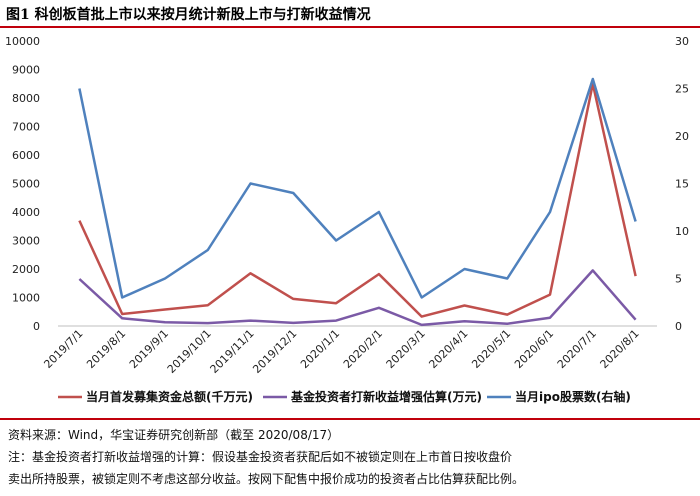 Image resolution: width=700 pixels, height=496 pixels. Describe the element at coordinates (357, 298) in the screenshot. I see `series-line` at that location.